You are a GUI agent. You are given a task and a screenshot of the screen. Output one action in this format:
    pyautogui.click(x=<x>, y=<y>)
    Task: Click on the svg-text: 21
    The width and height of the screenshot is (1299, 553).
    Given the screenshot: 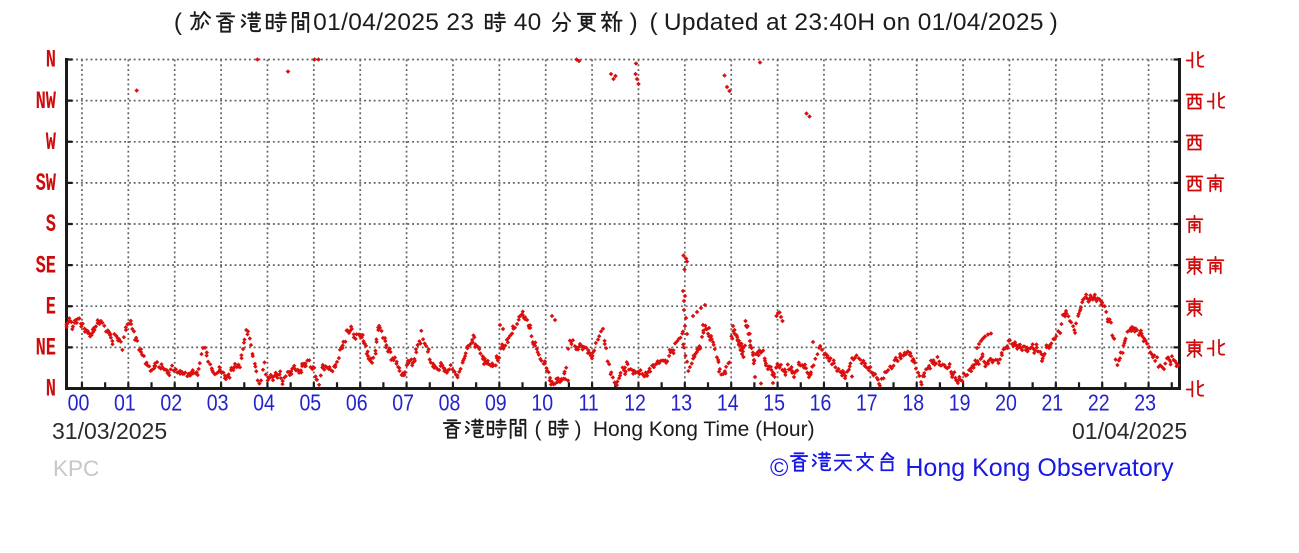 What is the action you would take?
    pyautogui.click(x=1052, y=403)
    